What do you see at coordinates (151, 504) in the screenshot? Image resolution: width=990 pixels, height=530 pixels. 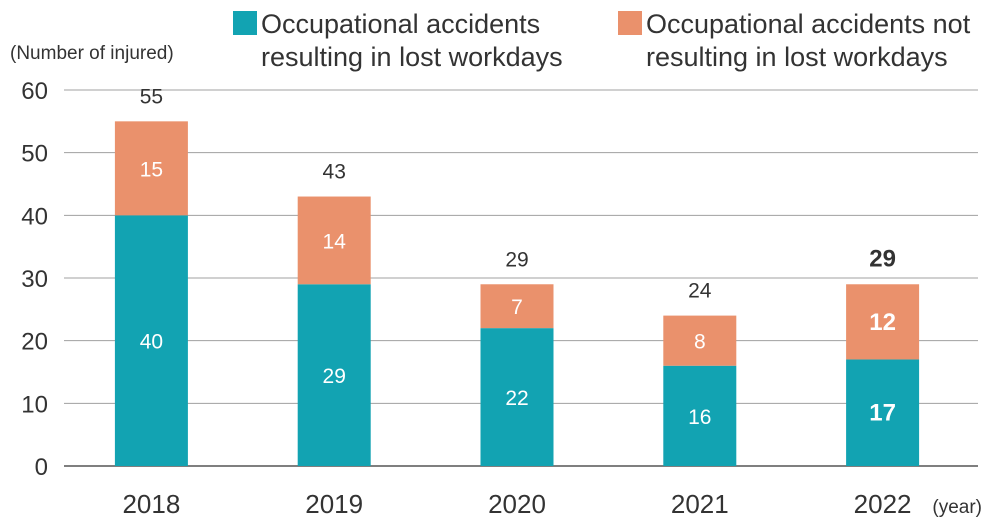 I see `x-tick-label: 2018` at bounding box center [151, 504].